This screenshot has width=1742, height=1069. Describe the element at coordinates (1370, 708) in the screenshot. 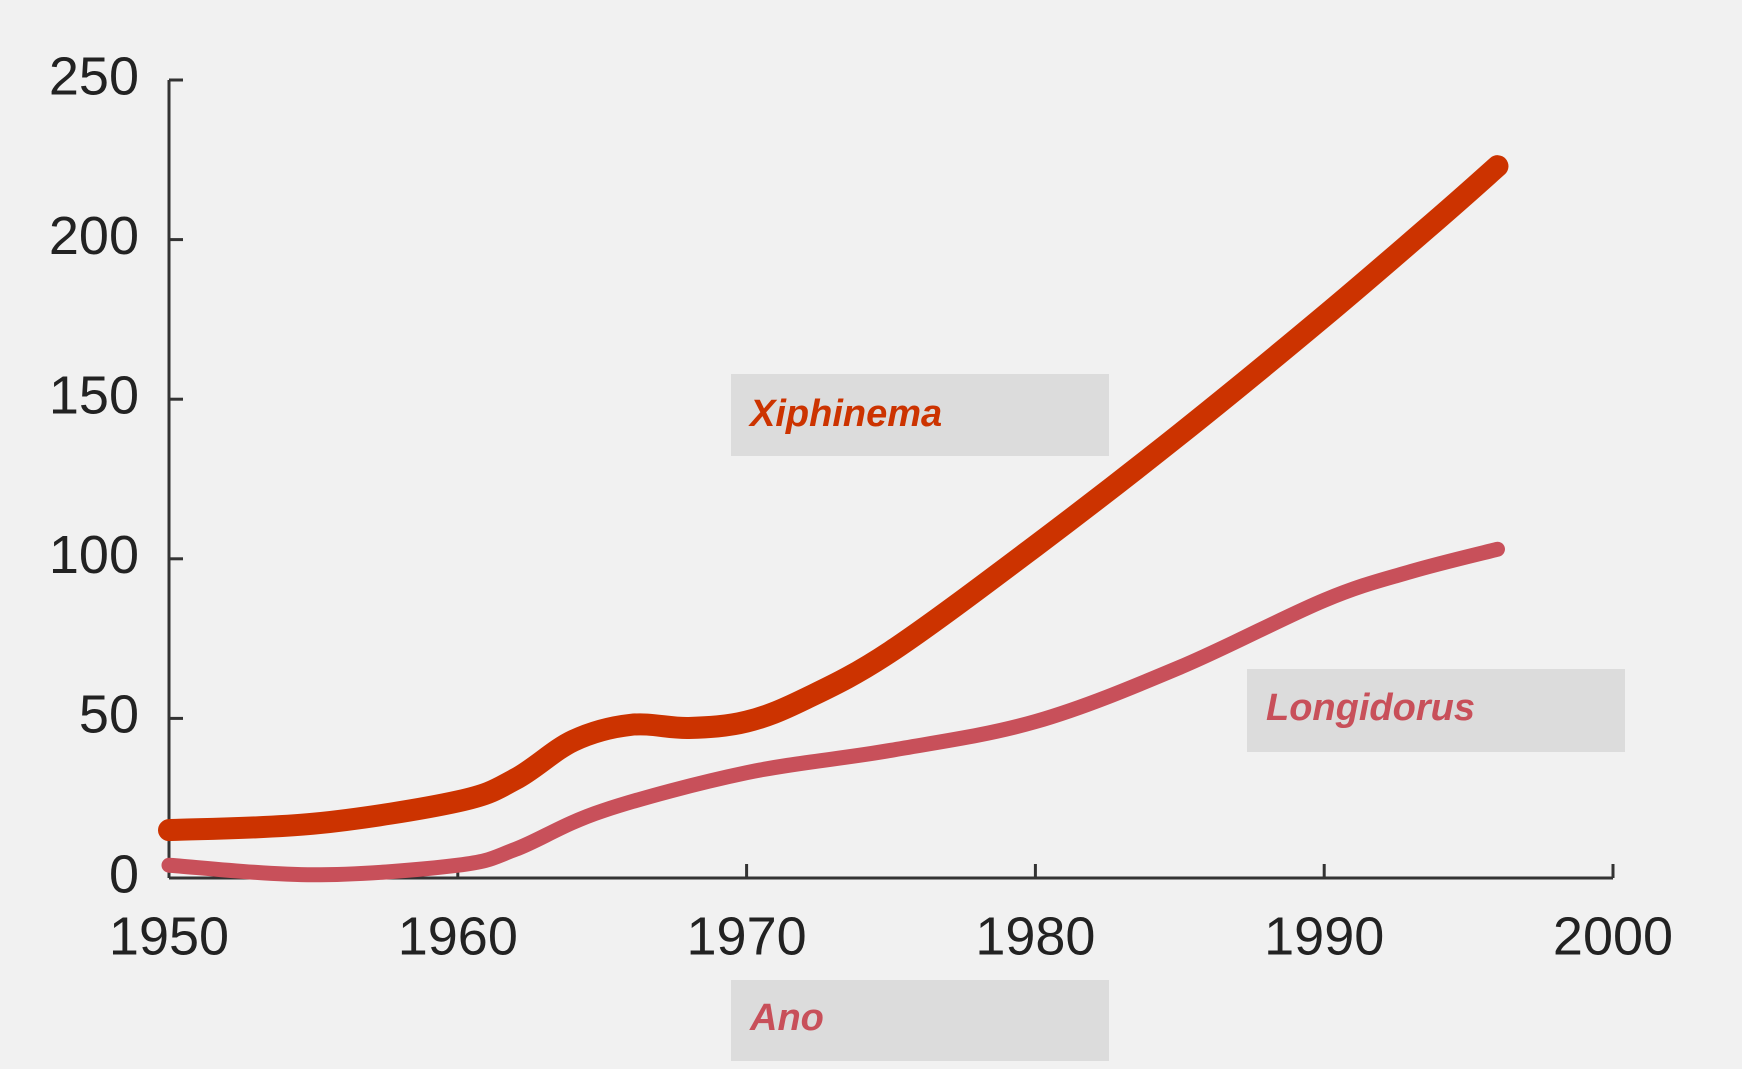

I see `series-label: Longidorus` at that location.